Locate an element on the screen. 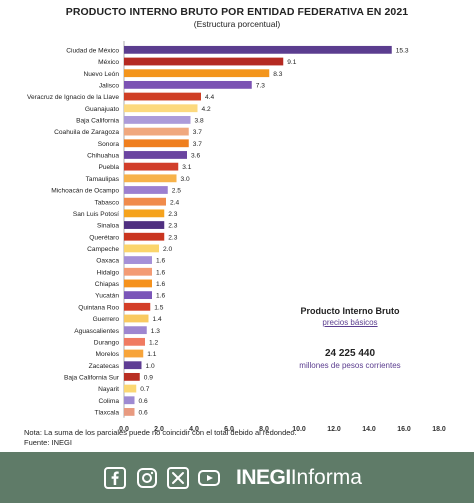 Image resolution: width=474 pixels, height=503 pixels. x-tick-label: 12.0 is located at coordinates (334, 429).